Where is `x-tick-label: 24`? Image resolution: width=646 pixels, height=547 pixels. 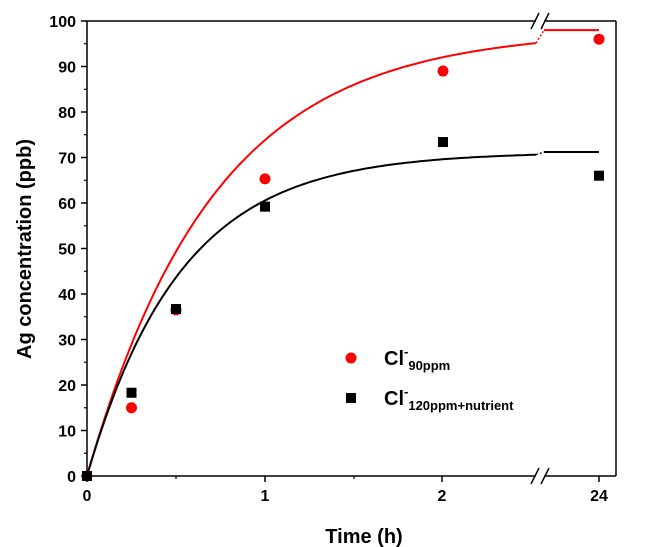
x-tick-label: 24 is located at coordinates (599, 496).